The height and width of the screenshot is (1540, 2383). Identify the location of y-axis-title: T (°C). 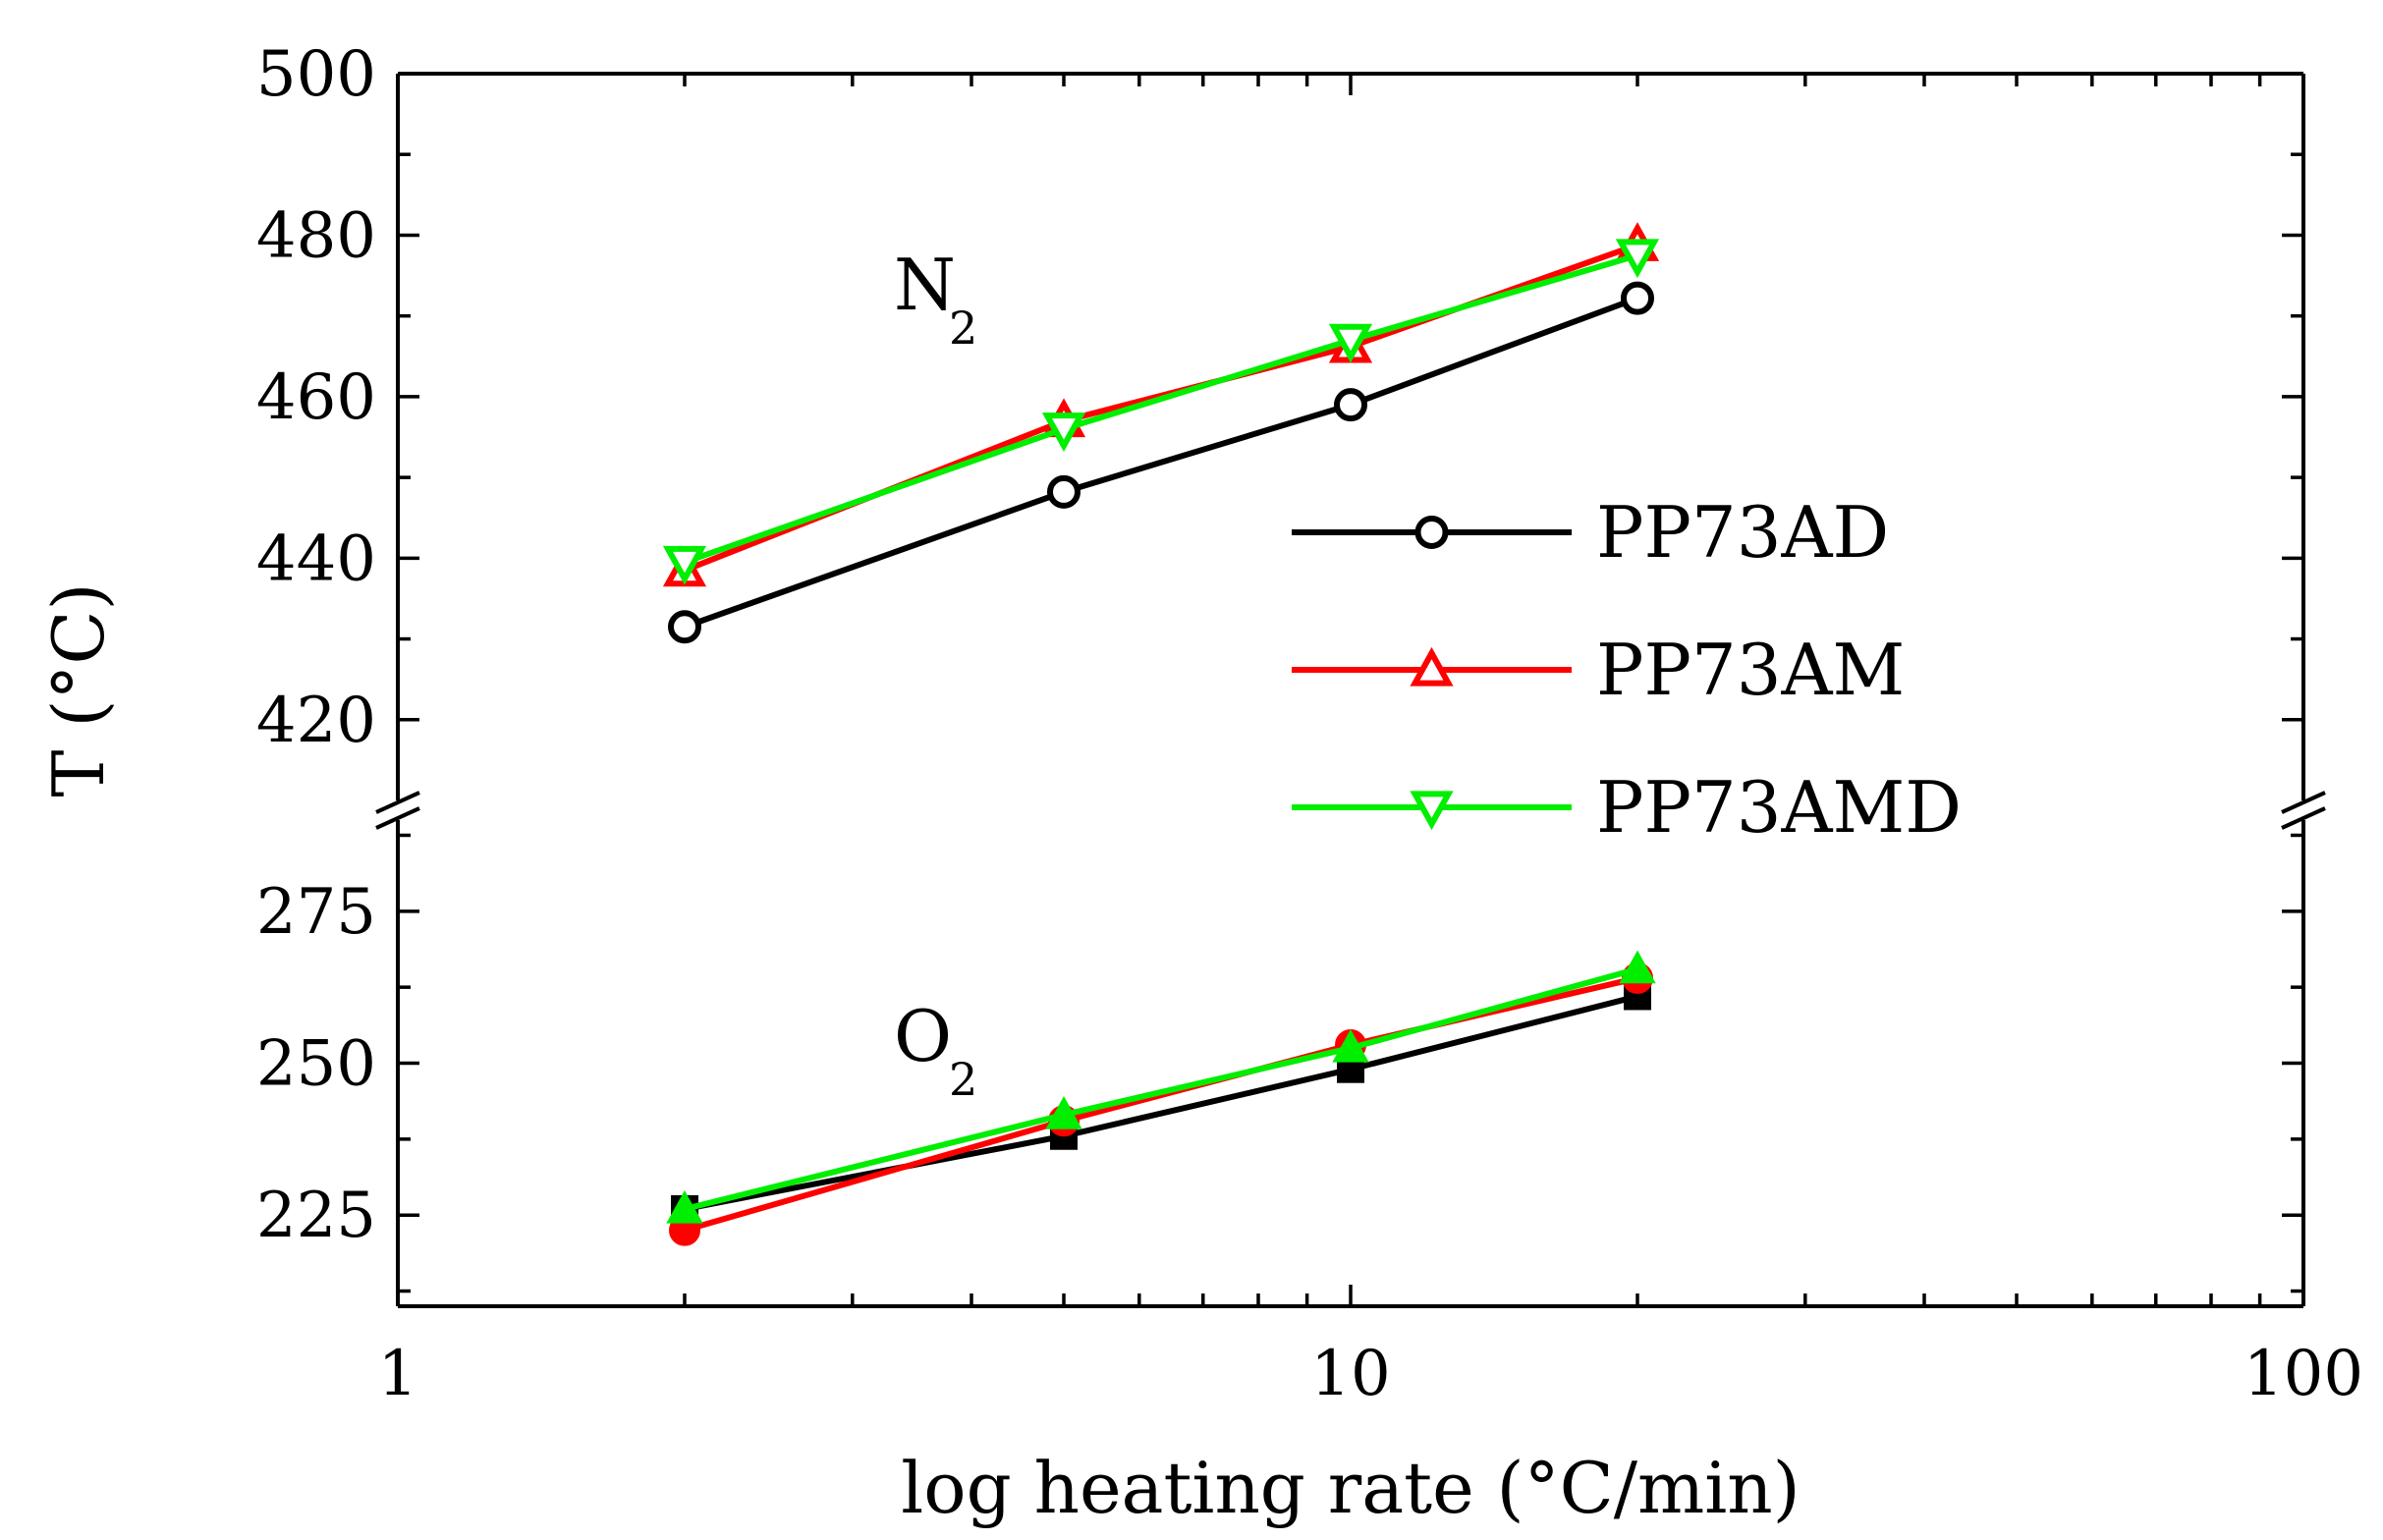
(78, 689).